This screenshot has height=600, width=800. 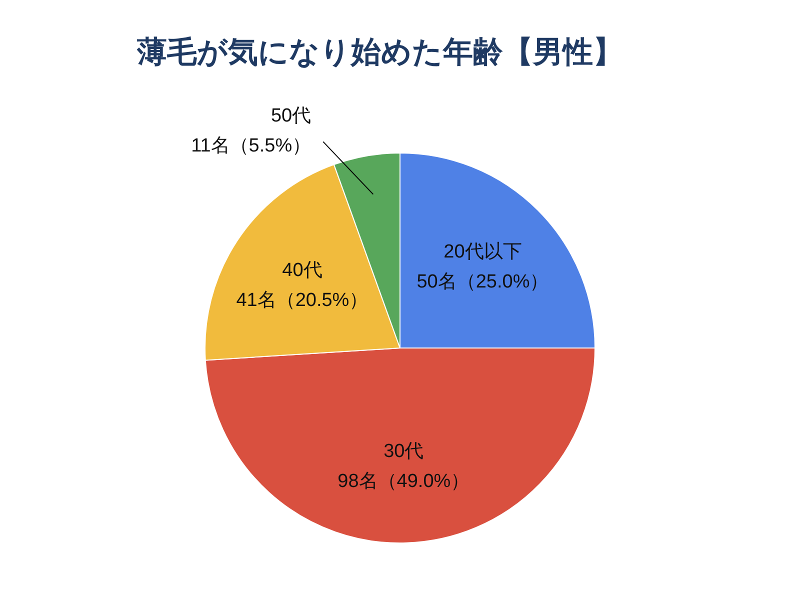 I want to click on data-label: 41名（20.5%）, so click(x=302, y=300).